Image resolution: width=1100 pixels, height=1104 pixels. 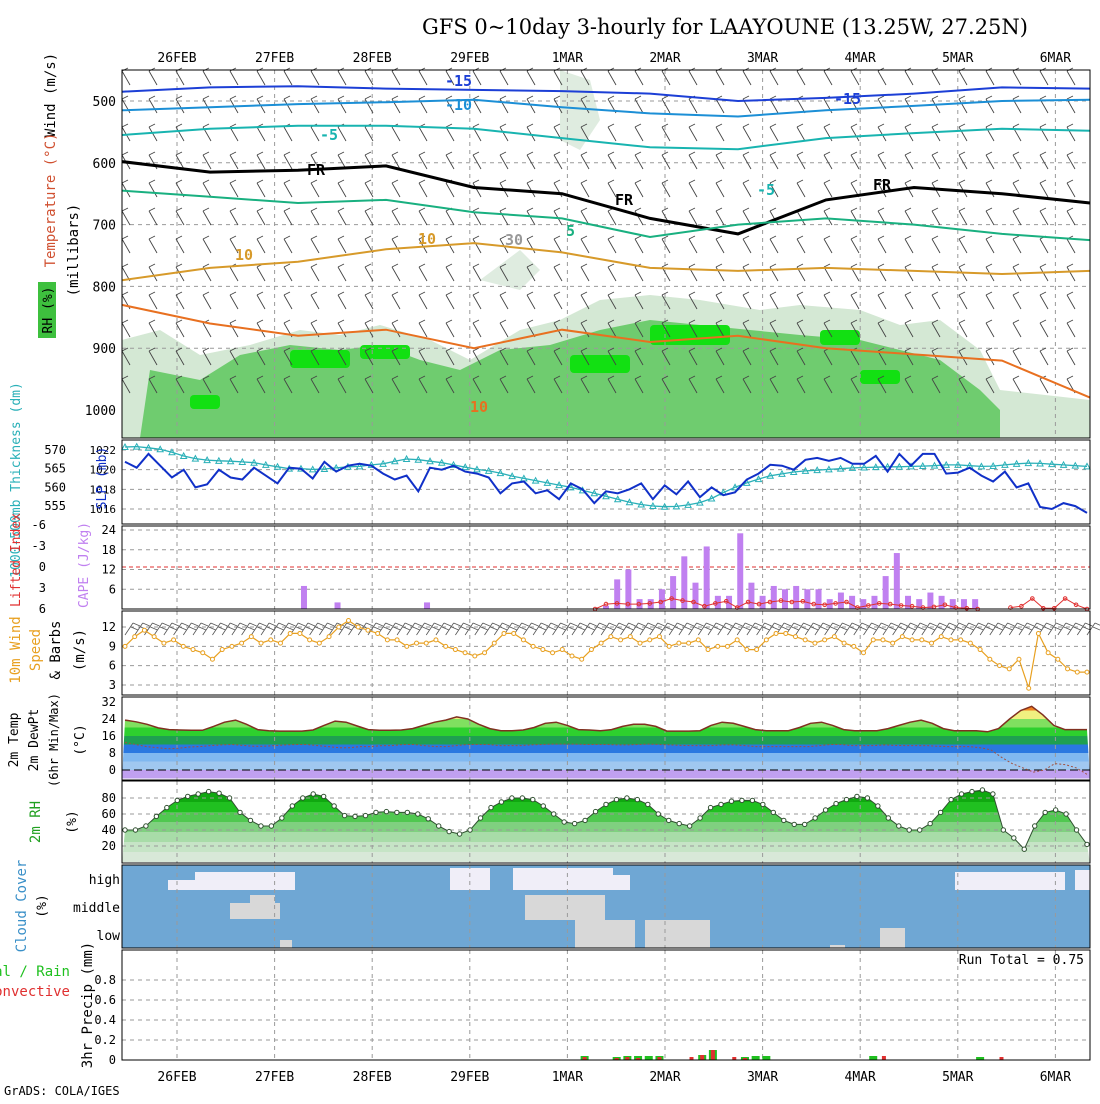 What do you see at coordinates (957, 1077) in the screenshot?
I see `bottom-date-label: 5MAR` at bounding box center [957, 1077].